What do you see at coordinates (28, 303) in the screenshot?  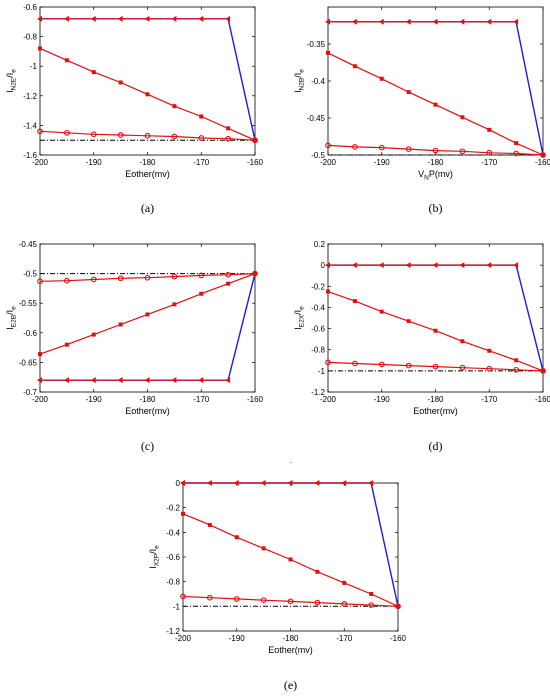 I see `y-tick-label: -0.55` at bounding box center [28, 303].